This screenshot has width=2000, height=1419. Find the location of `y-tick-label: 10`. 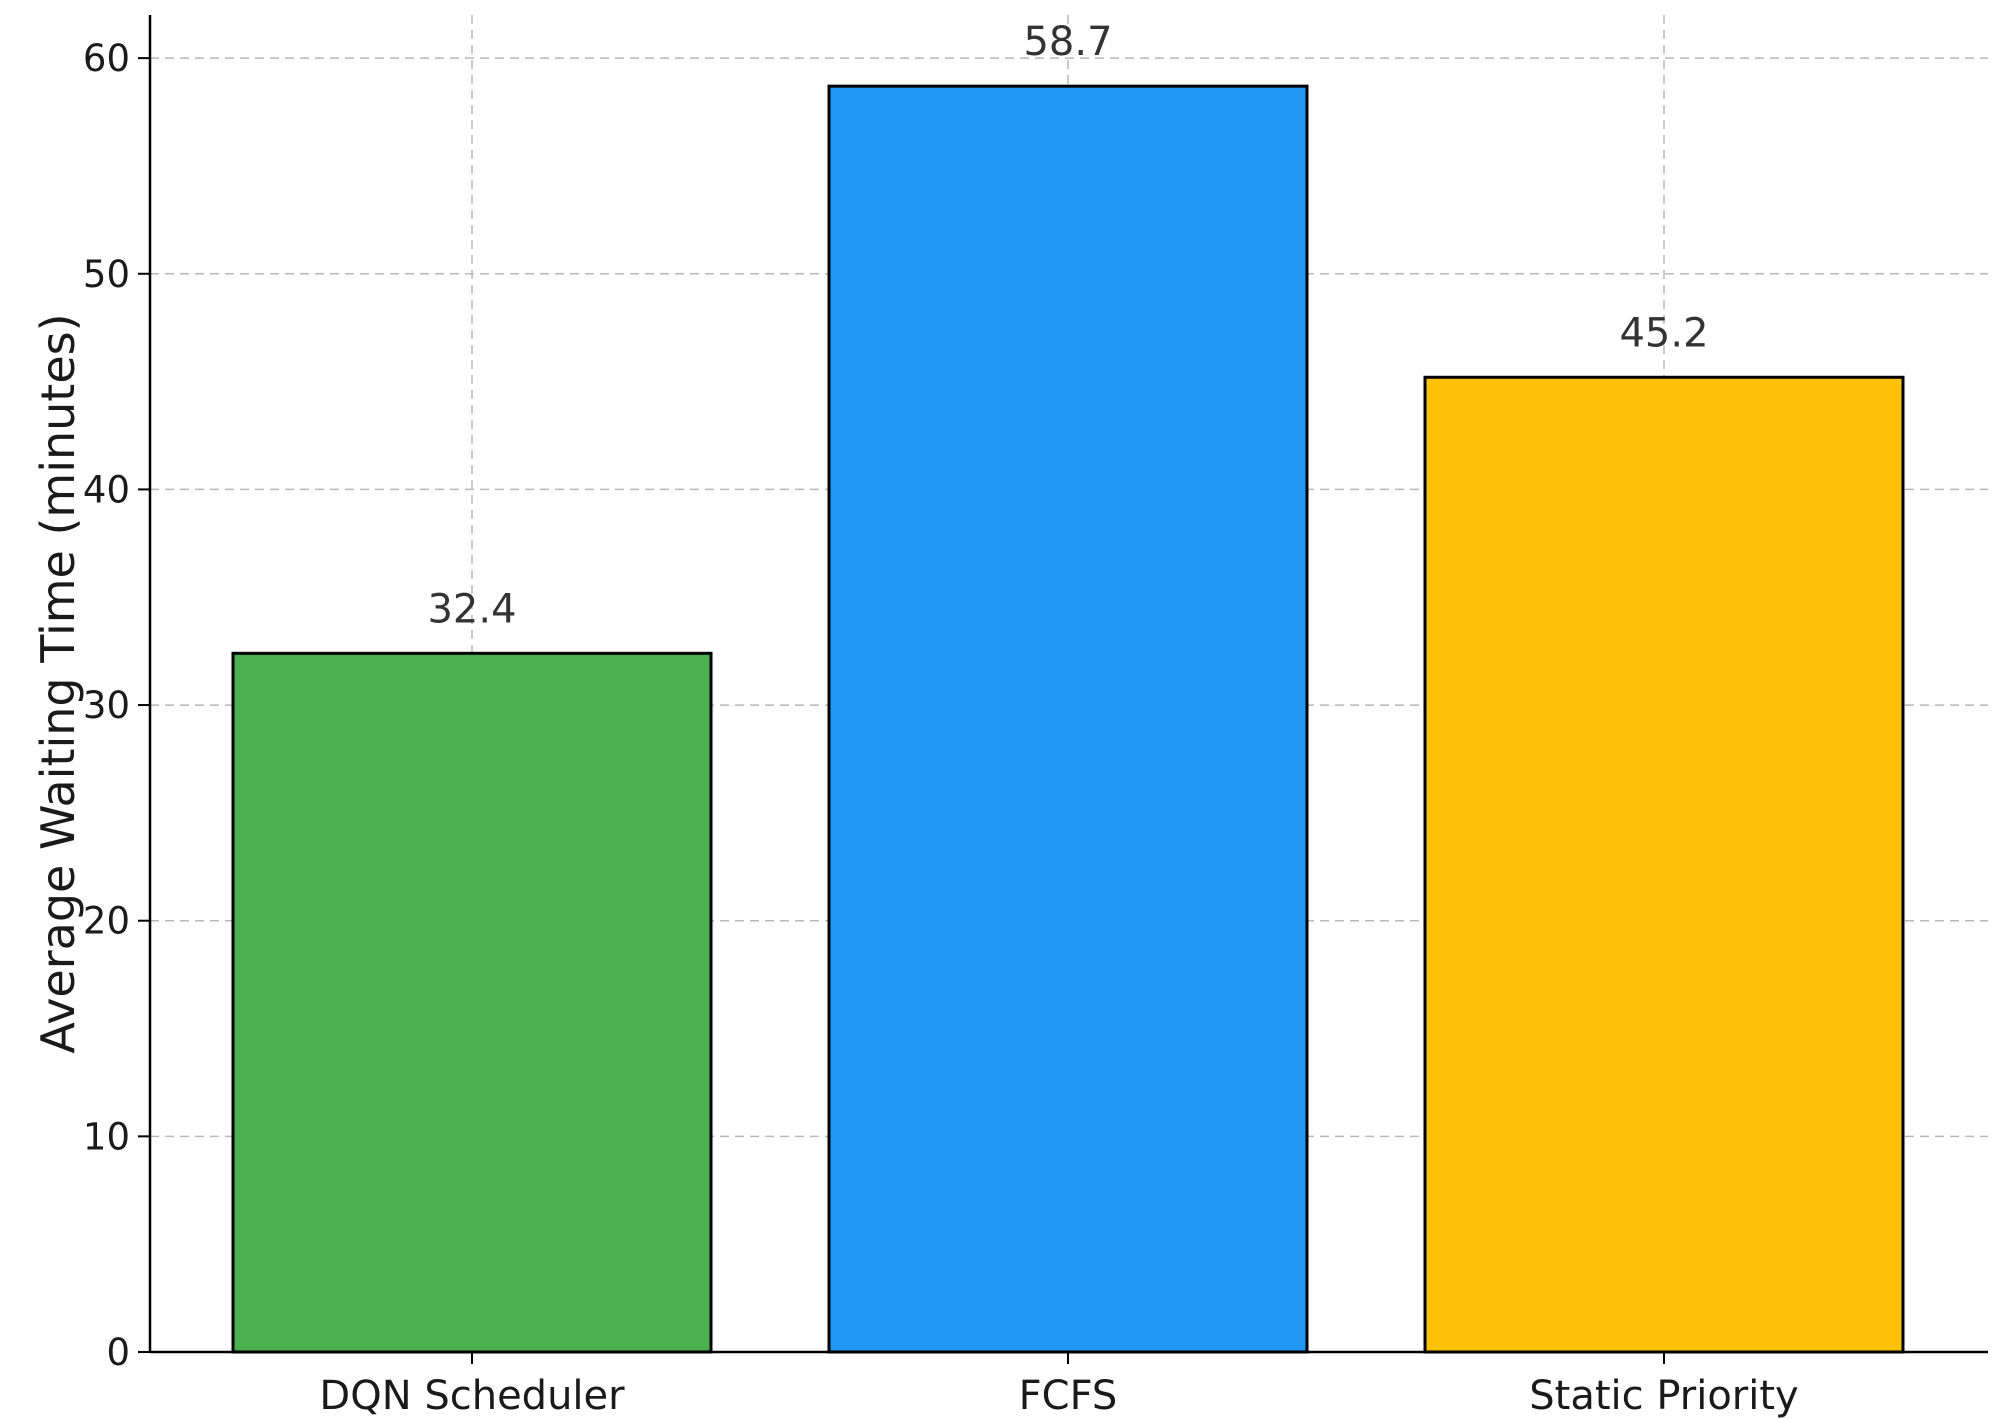

y-tick-label: 10 is located at coordinates (106, 1136).